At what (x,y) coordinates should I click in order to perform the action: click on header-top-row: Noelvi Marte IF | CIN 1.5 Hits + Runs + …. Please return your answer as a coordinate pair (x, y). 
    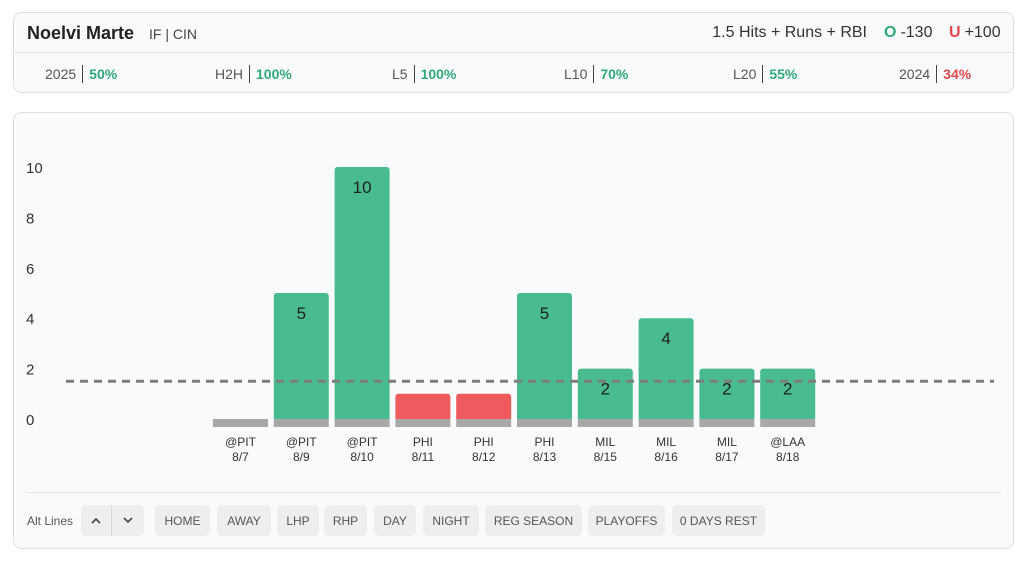
    Looking at the image, I should click on (513, 33).